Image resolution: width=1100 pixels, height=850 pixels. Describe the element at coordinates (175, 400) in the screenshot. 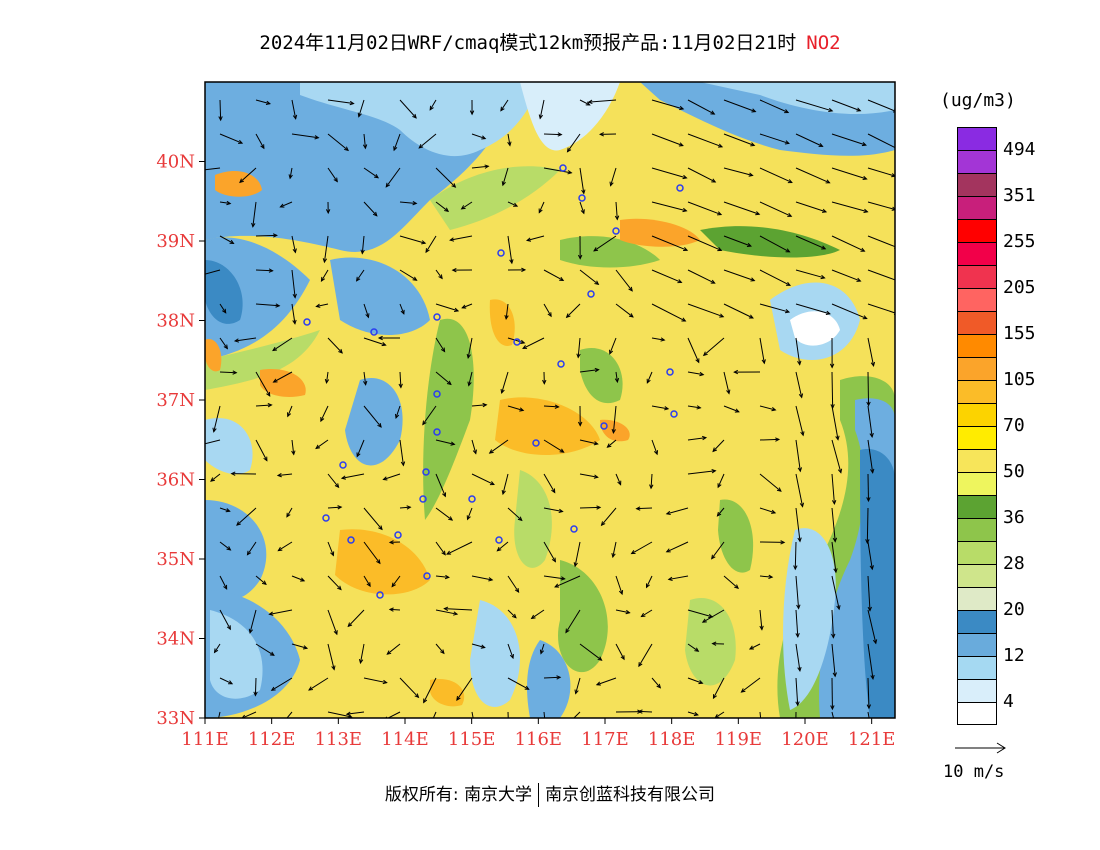

I see `lat-tick-label: 37N` at that location.